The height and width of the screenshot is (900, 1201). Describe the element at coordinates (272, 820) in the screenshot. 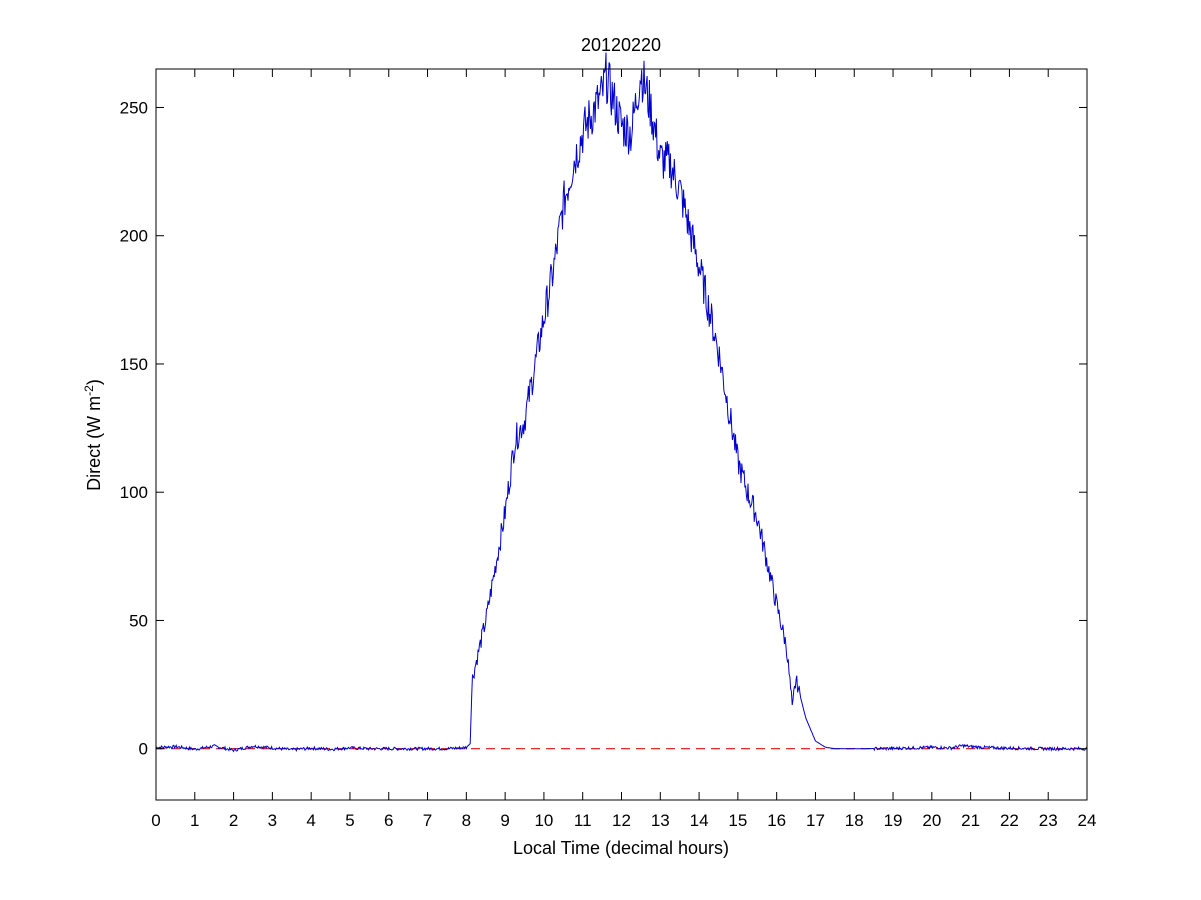

I see `x-tick-label: 3` at that location.